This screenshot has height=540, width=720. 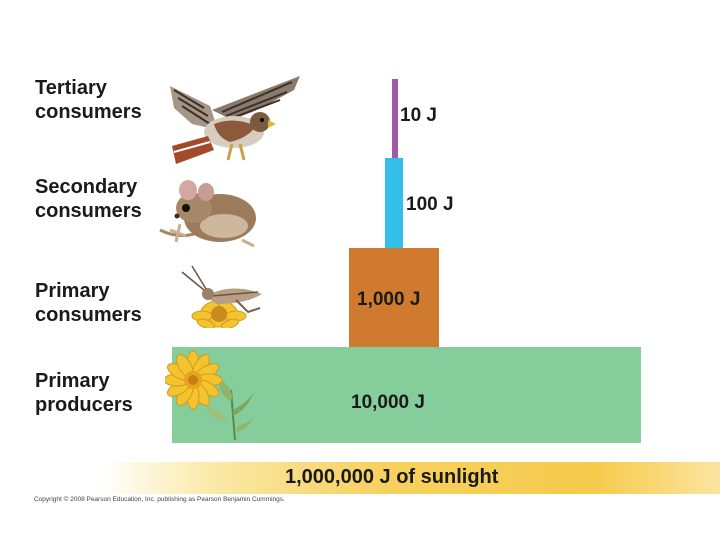 What do you see at coordinates (394, 203) in the screenshot?
I see `secondary-energy-bar` at bounding box center [394, 203].